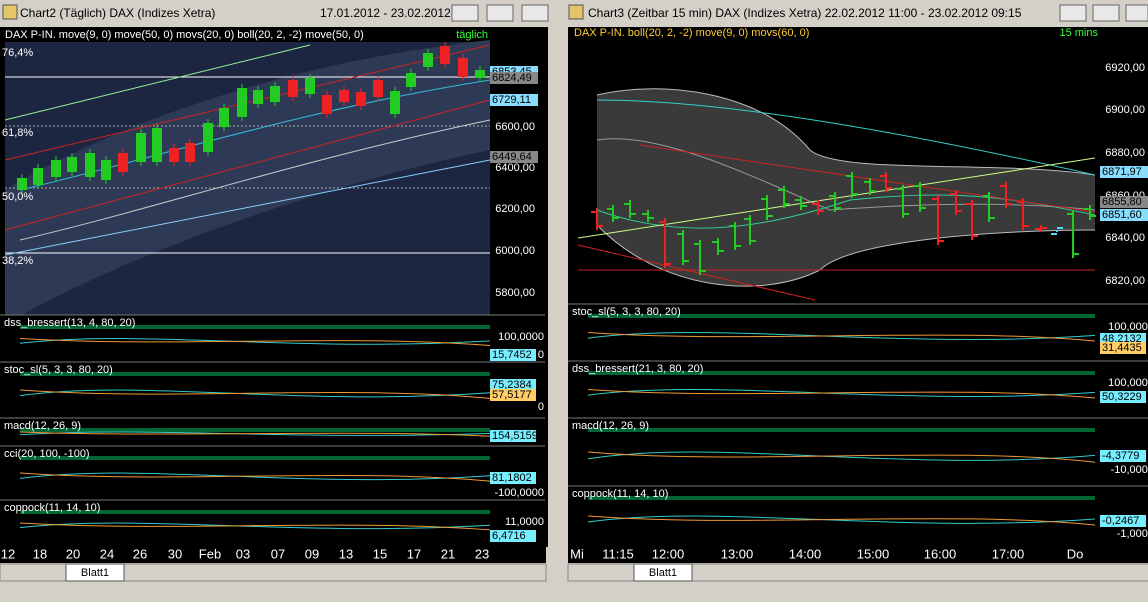 This screenshot has height=602, width=1148. I want to click on fib-level: 50,0%, so click(17, 197).